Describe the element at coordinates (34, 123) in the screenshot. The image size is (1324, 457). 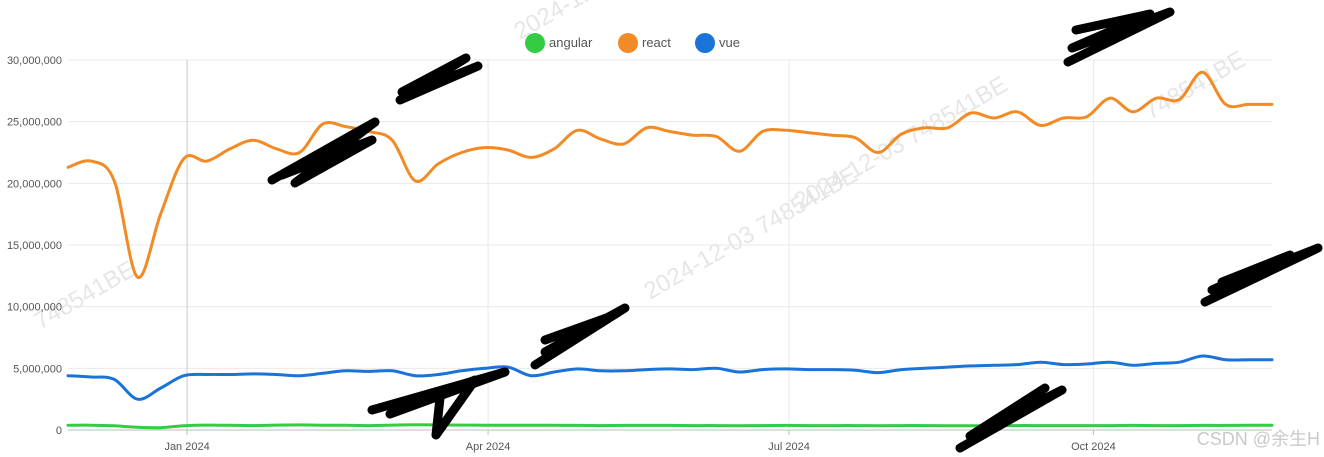
I see `y-tick-label: 25,000,000` at that location.